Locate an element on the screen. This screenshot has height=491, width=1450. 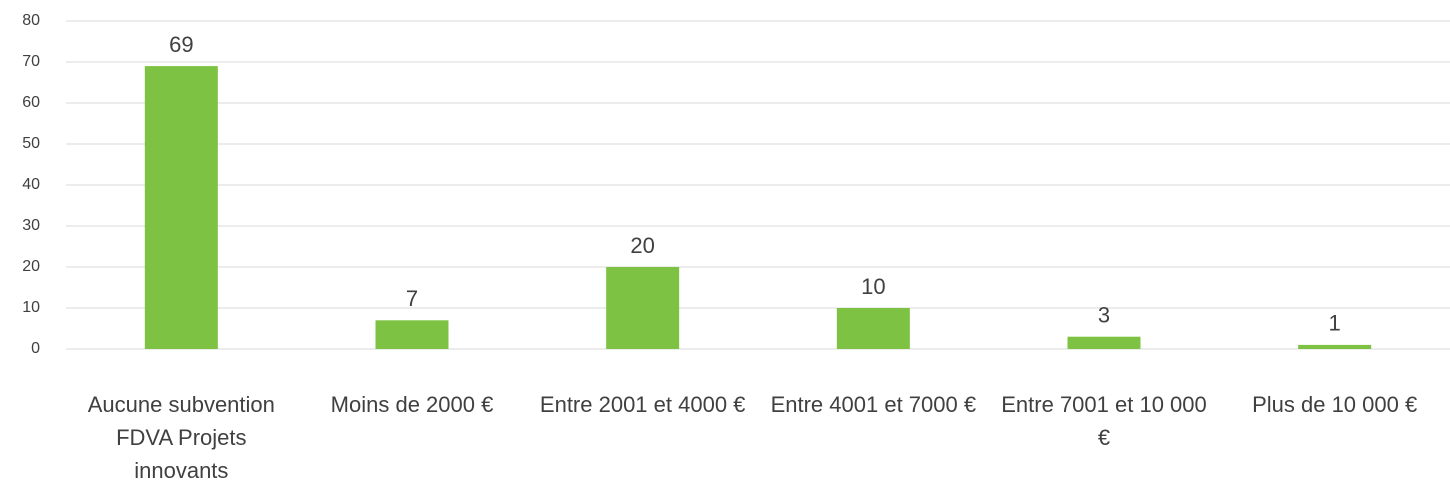
y-tick-label: 50 is located at coordinates (31, 143).